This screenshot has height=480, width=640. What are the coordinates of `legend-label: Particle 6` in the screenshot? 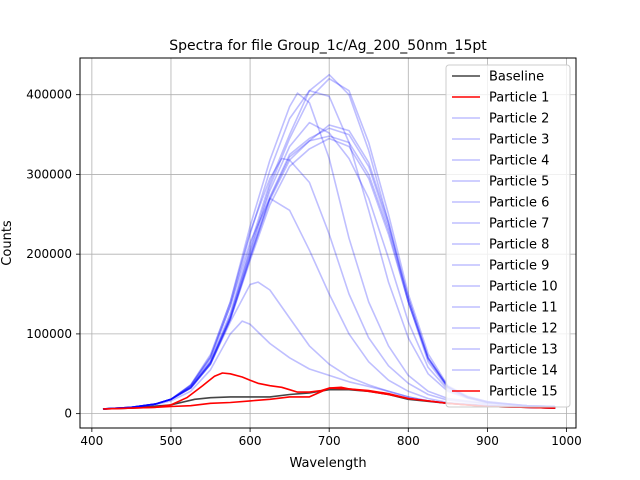 It's located at (519, 203).